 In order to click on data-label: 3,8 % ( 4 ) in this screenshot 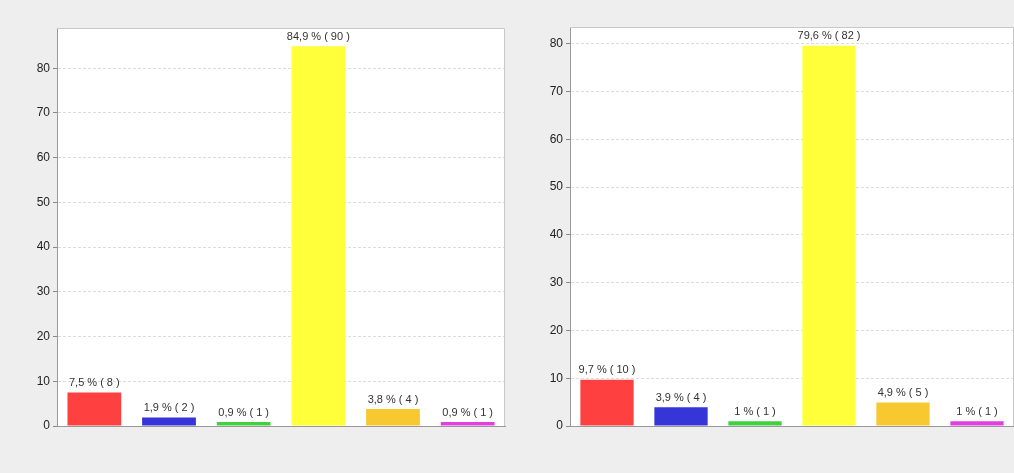, I will do `click(393, 398)`.